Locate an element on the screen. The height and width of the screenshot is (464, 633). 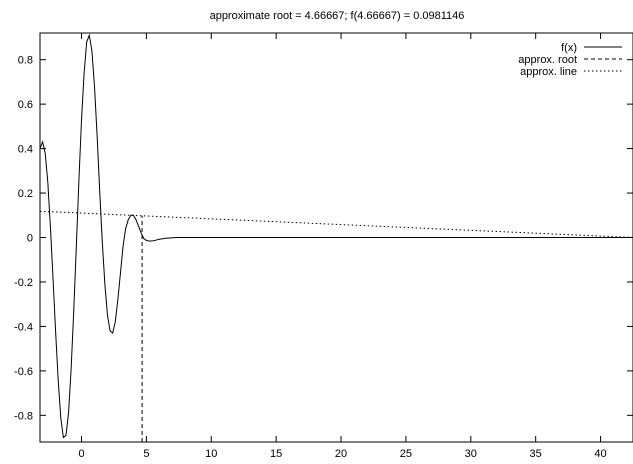
x-tick-label: 5 is located at coordinates (146, 454).